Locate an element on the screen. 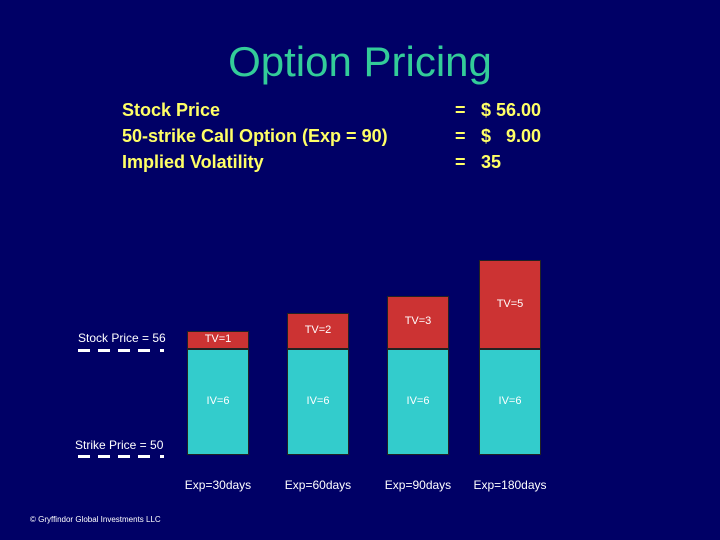  time-value-label: TV=5 is located at coordinates (510, 303).